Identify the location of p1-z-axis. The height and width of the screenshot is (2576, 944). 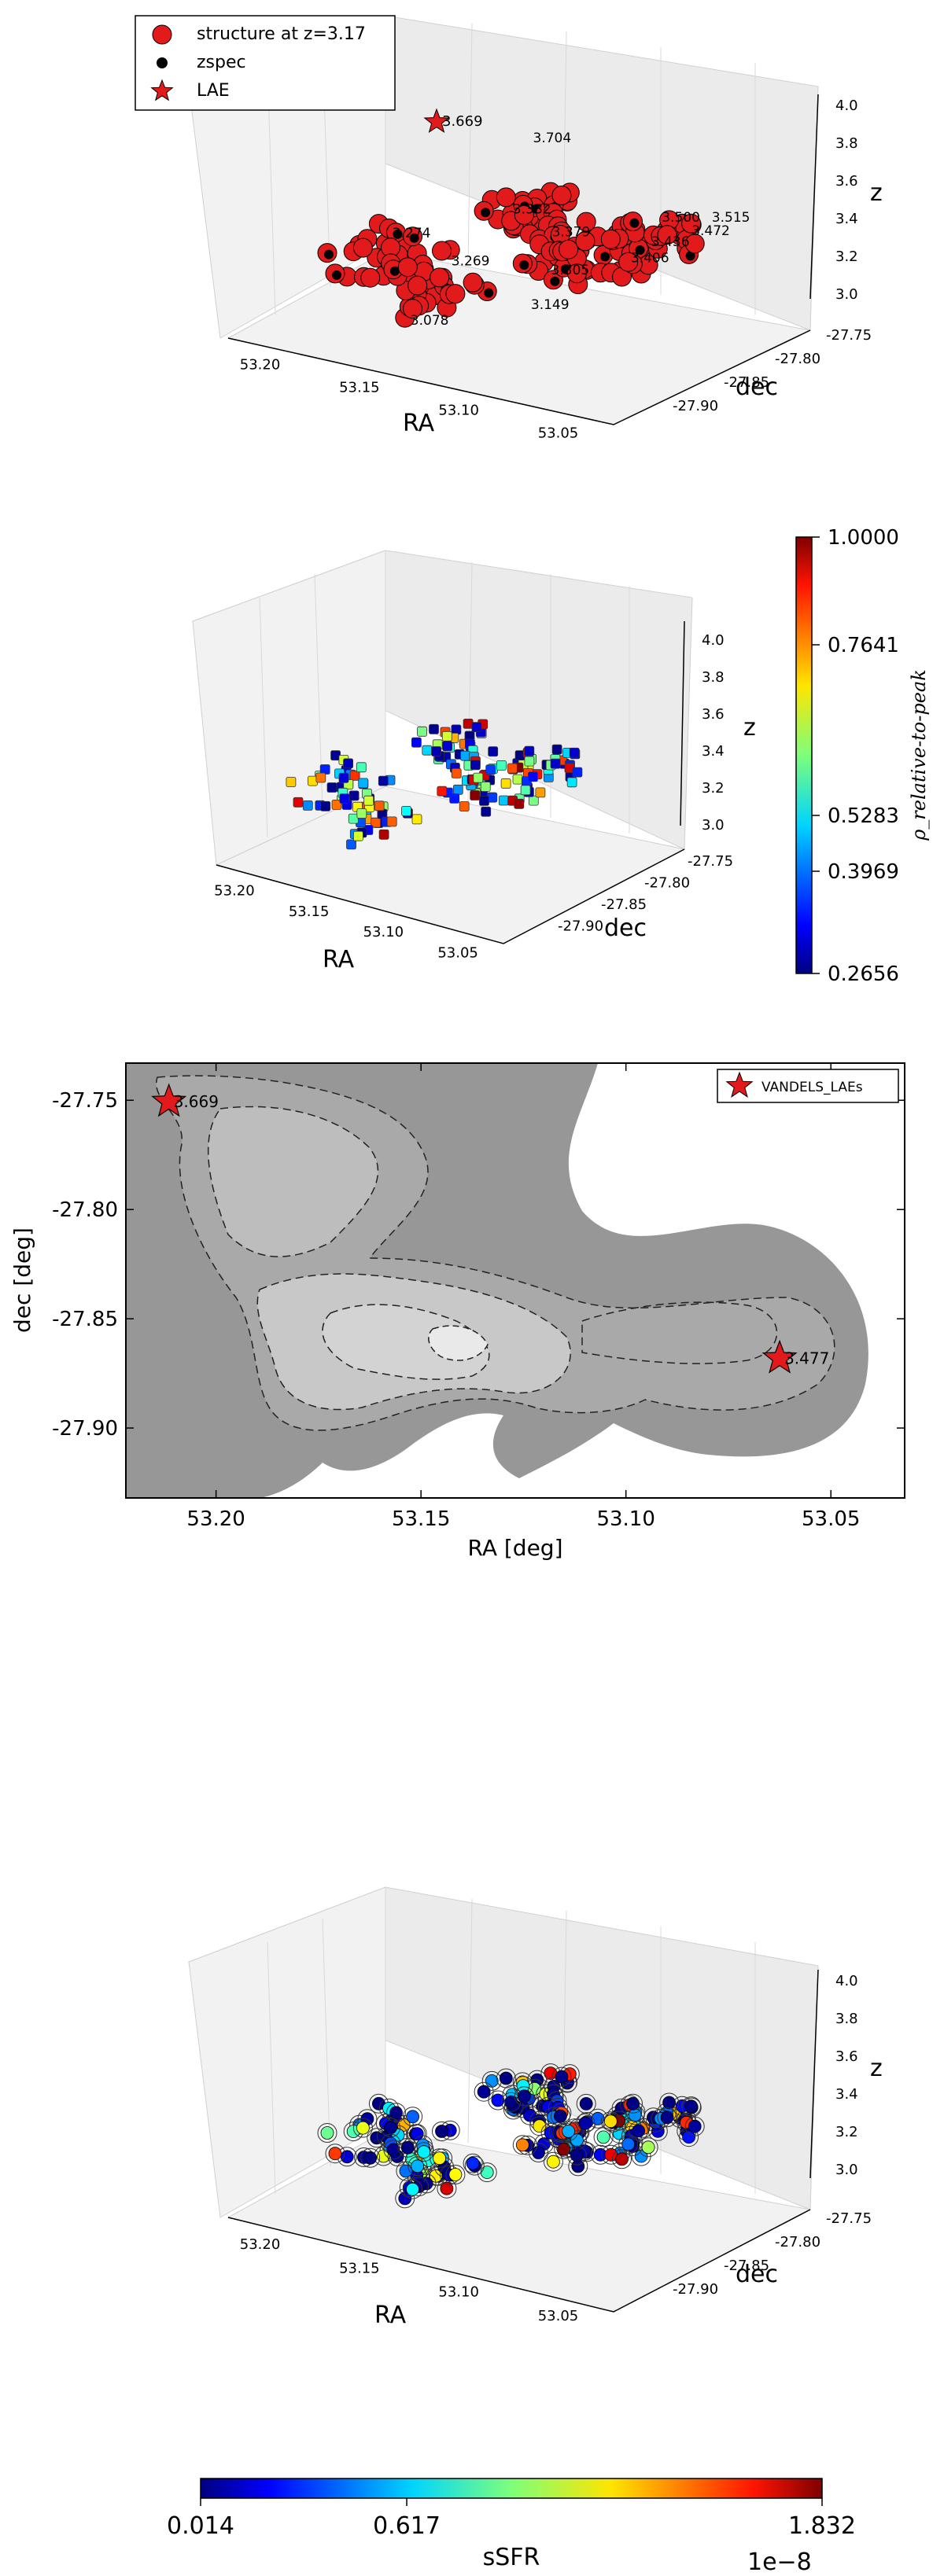
(814, 197).